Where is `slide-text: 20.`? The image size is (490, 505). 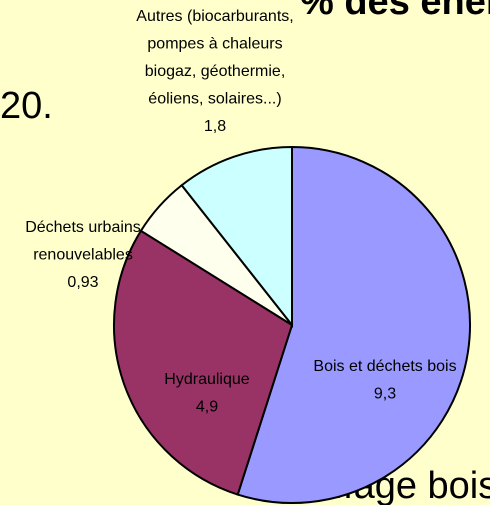 slide-text: 20. is located at coordinates (26, 106).